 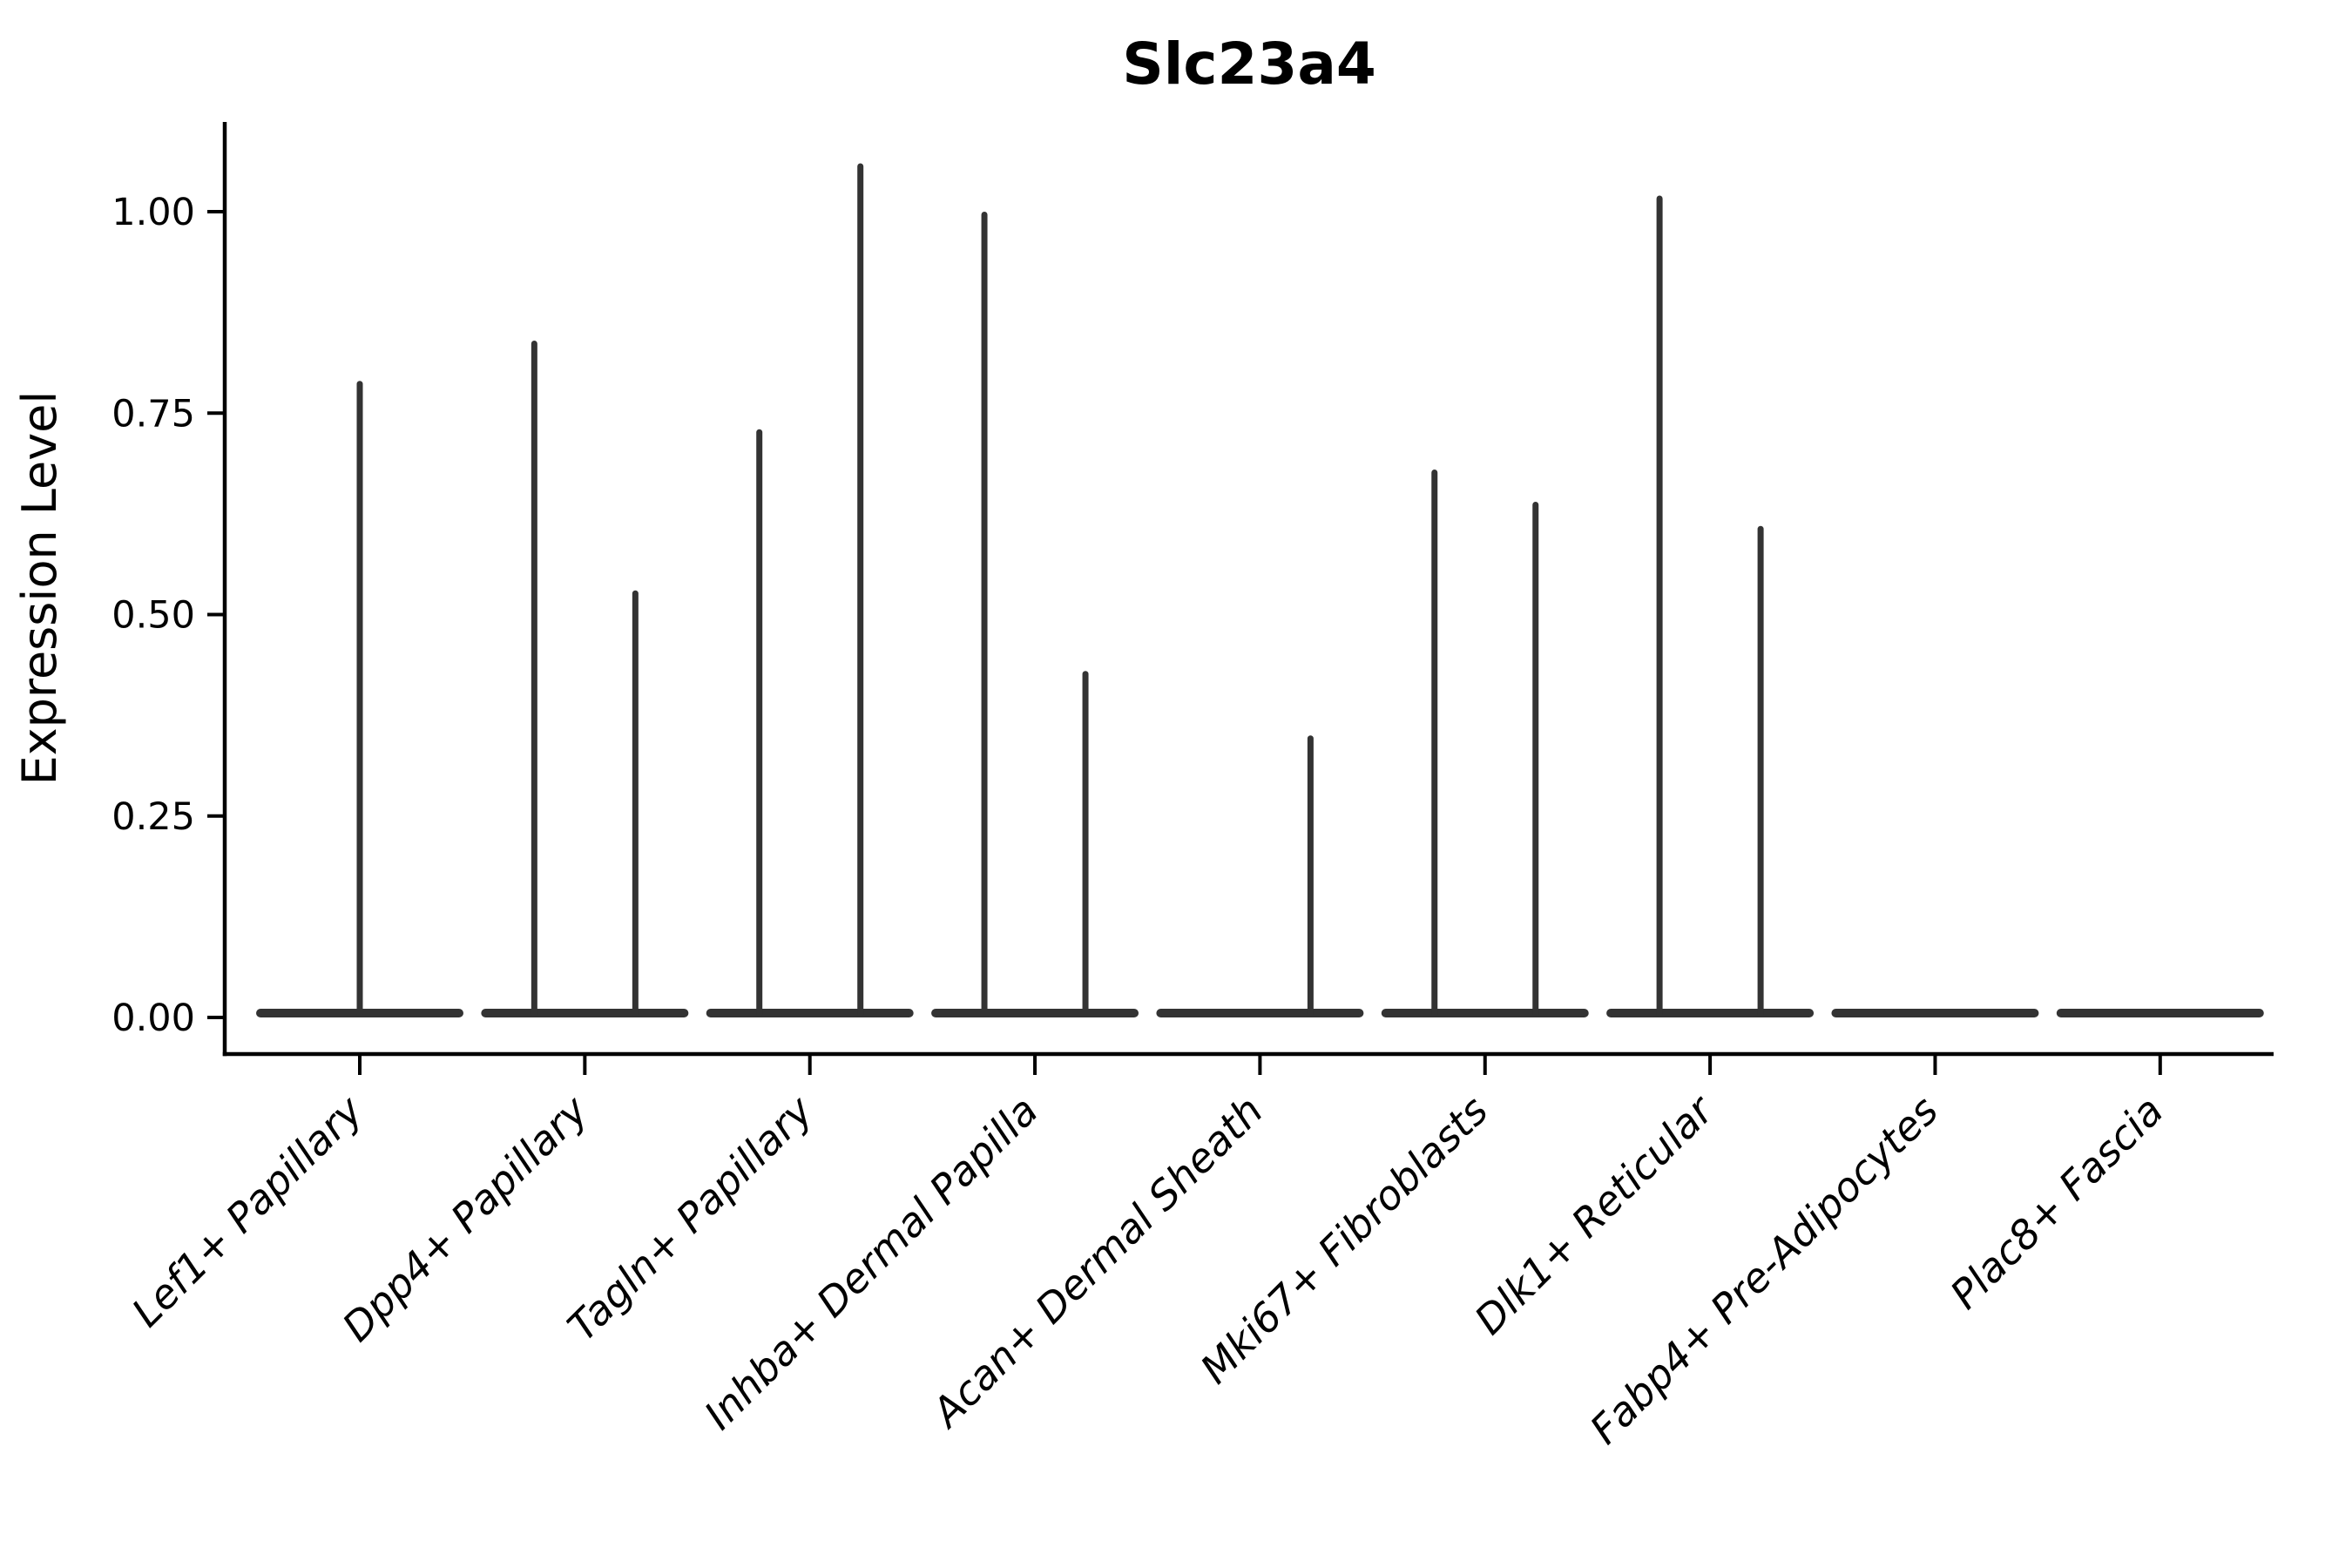 I want to click on y-tick-label: 0.25, so click(x=153, y=817).